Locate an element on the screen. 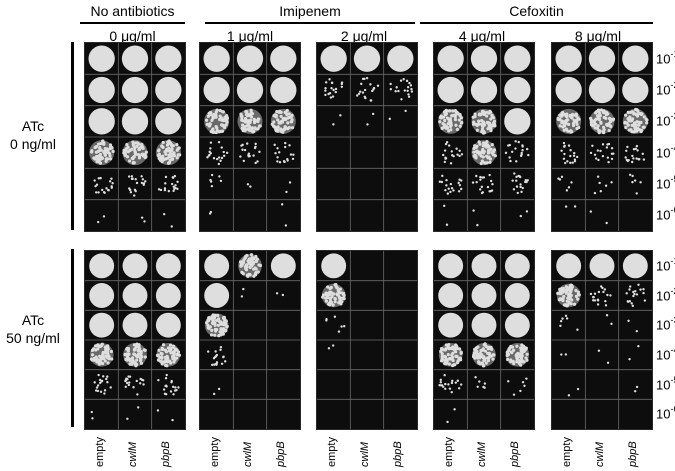 The height and width of the screenshot is (471, 675). dilution-exponent: -3 is located at coordinates (672, 116).